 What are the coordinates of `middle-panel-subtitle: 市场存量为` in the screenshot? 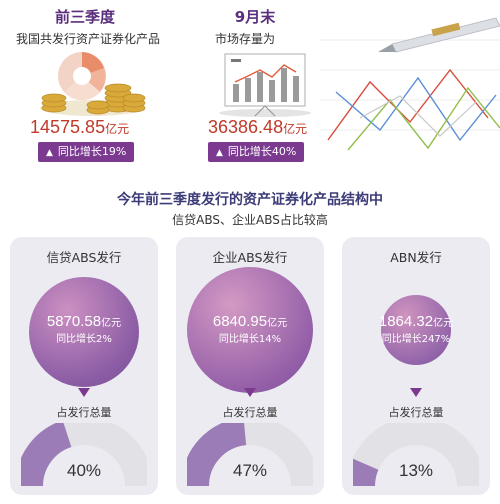 It's located at (245, 39).